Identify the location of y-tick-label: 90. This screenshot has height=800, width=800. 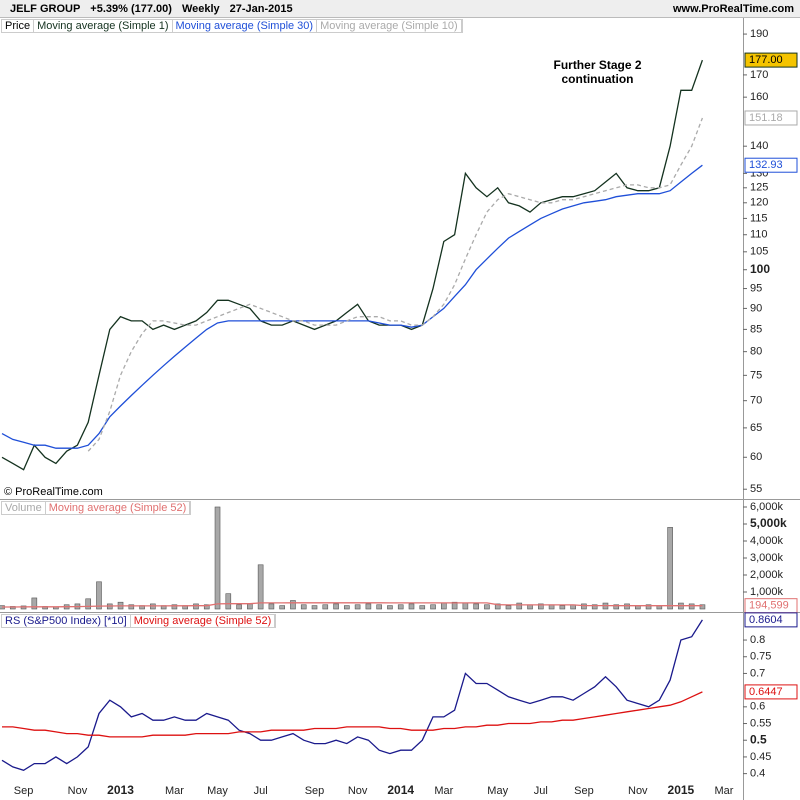
(756, 308).